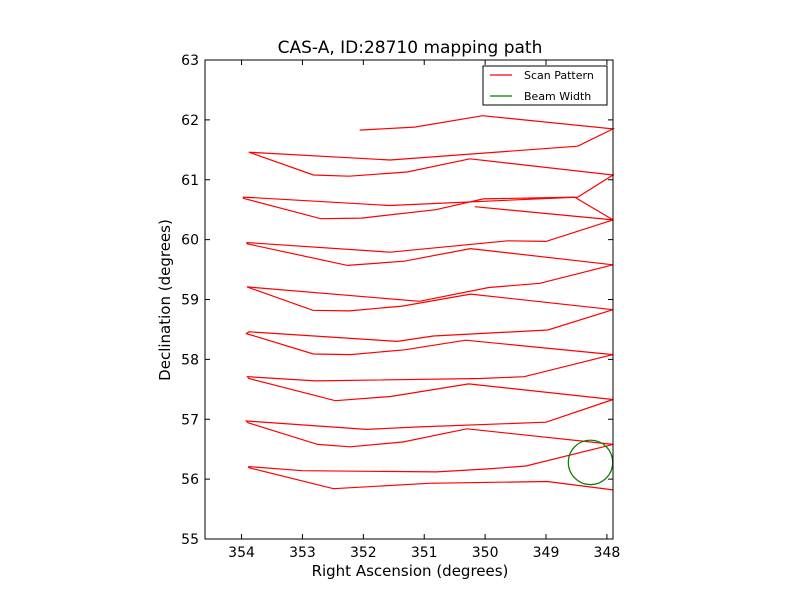 The image size is (800, 600). I want to click on x-tick-label: 352, so click(363, 553).